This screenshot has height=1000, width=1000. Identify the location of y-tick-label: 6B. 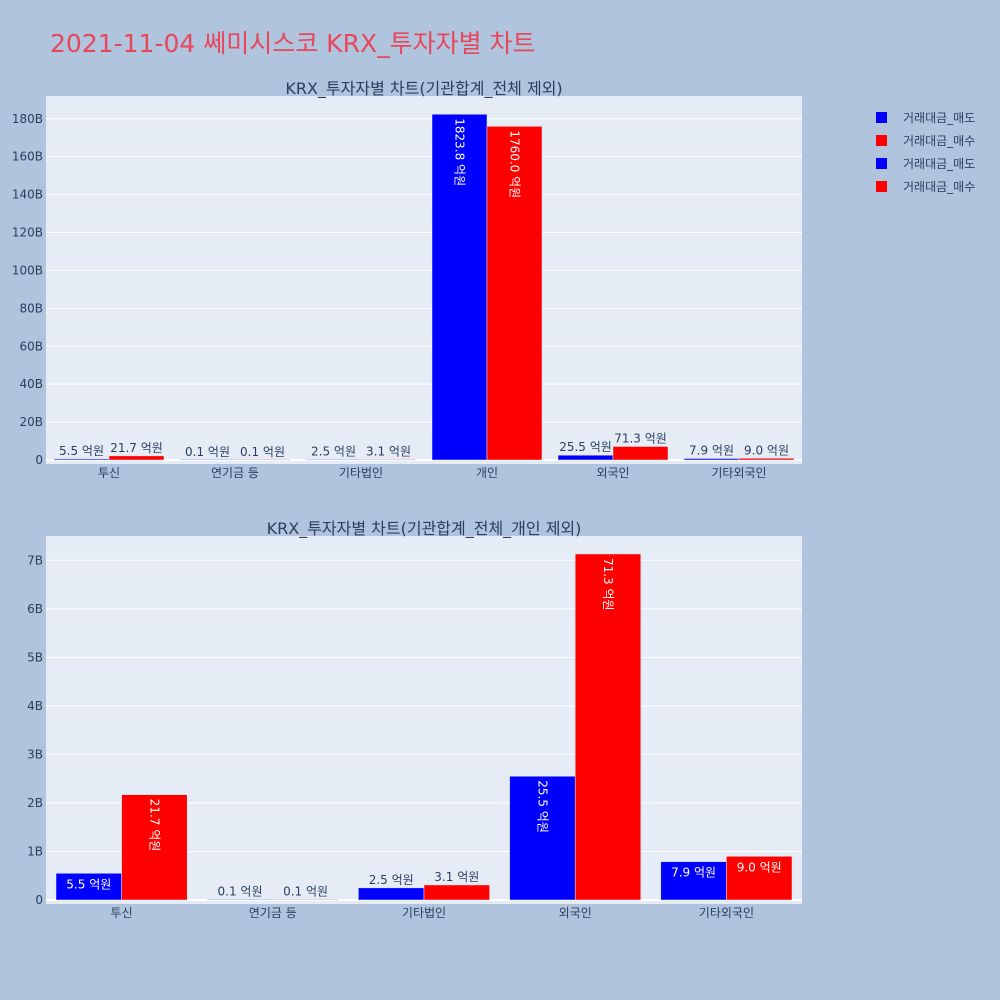
(35, 609).